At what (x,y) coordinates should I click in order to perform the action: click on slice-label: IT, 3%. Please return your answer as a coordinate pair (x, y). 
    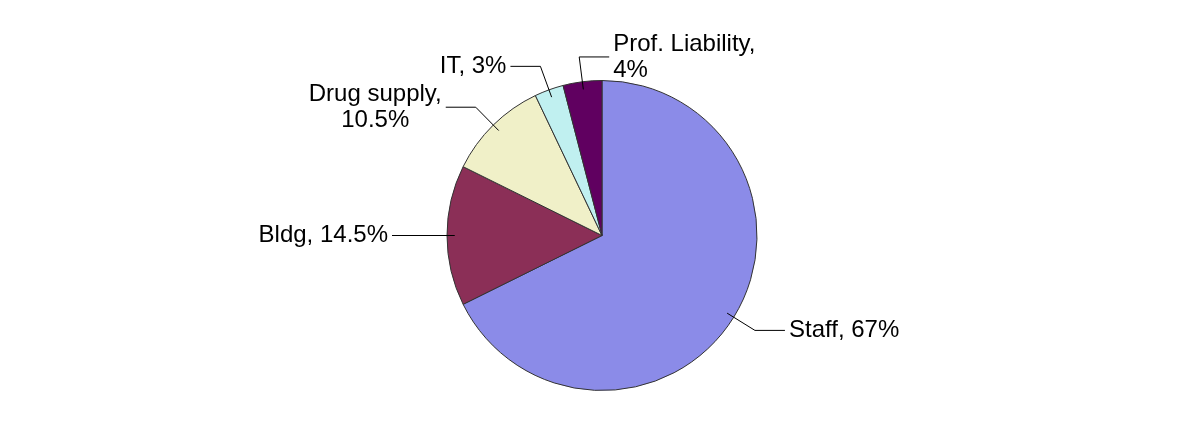
    Looking at the image, I should click on (473, 64).